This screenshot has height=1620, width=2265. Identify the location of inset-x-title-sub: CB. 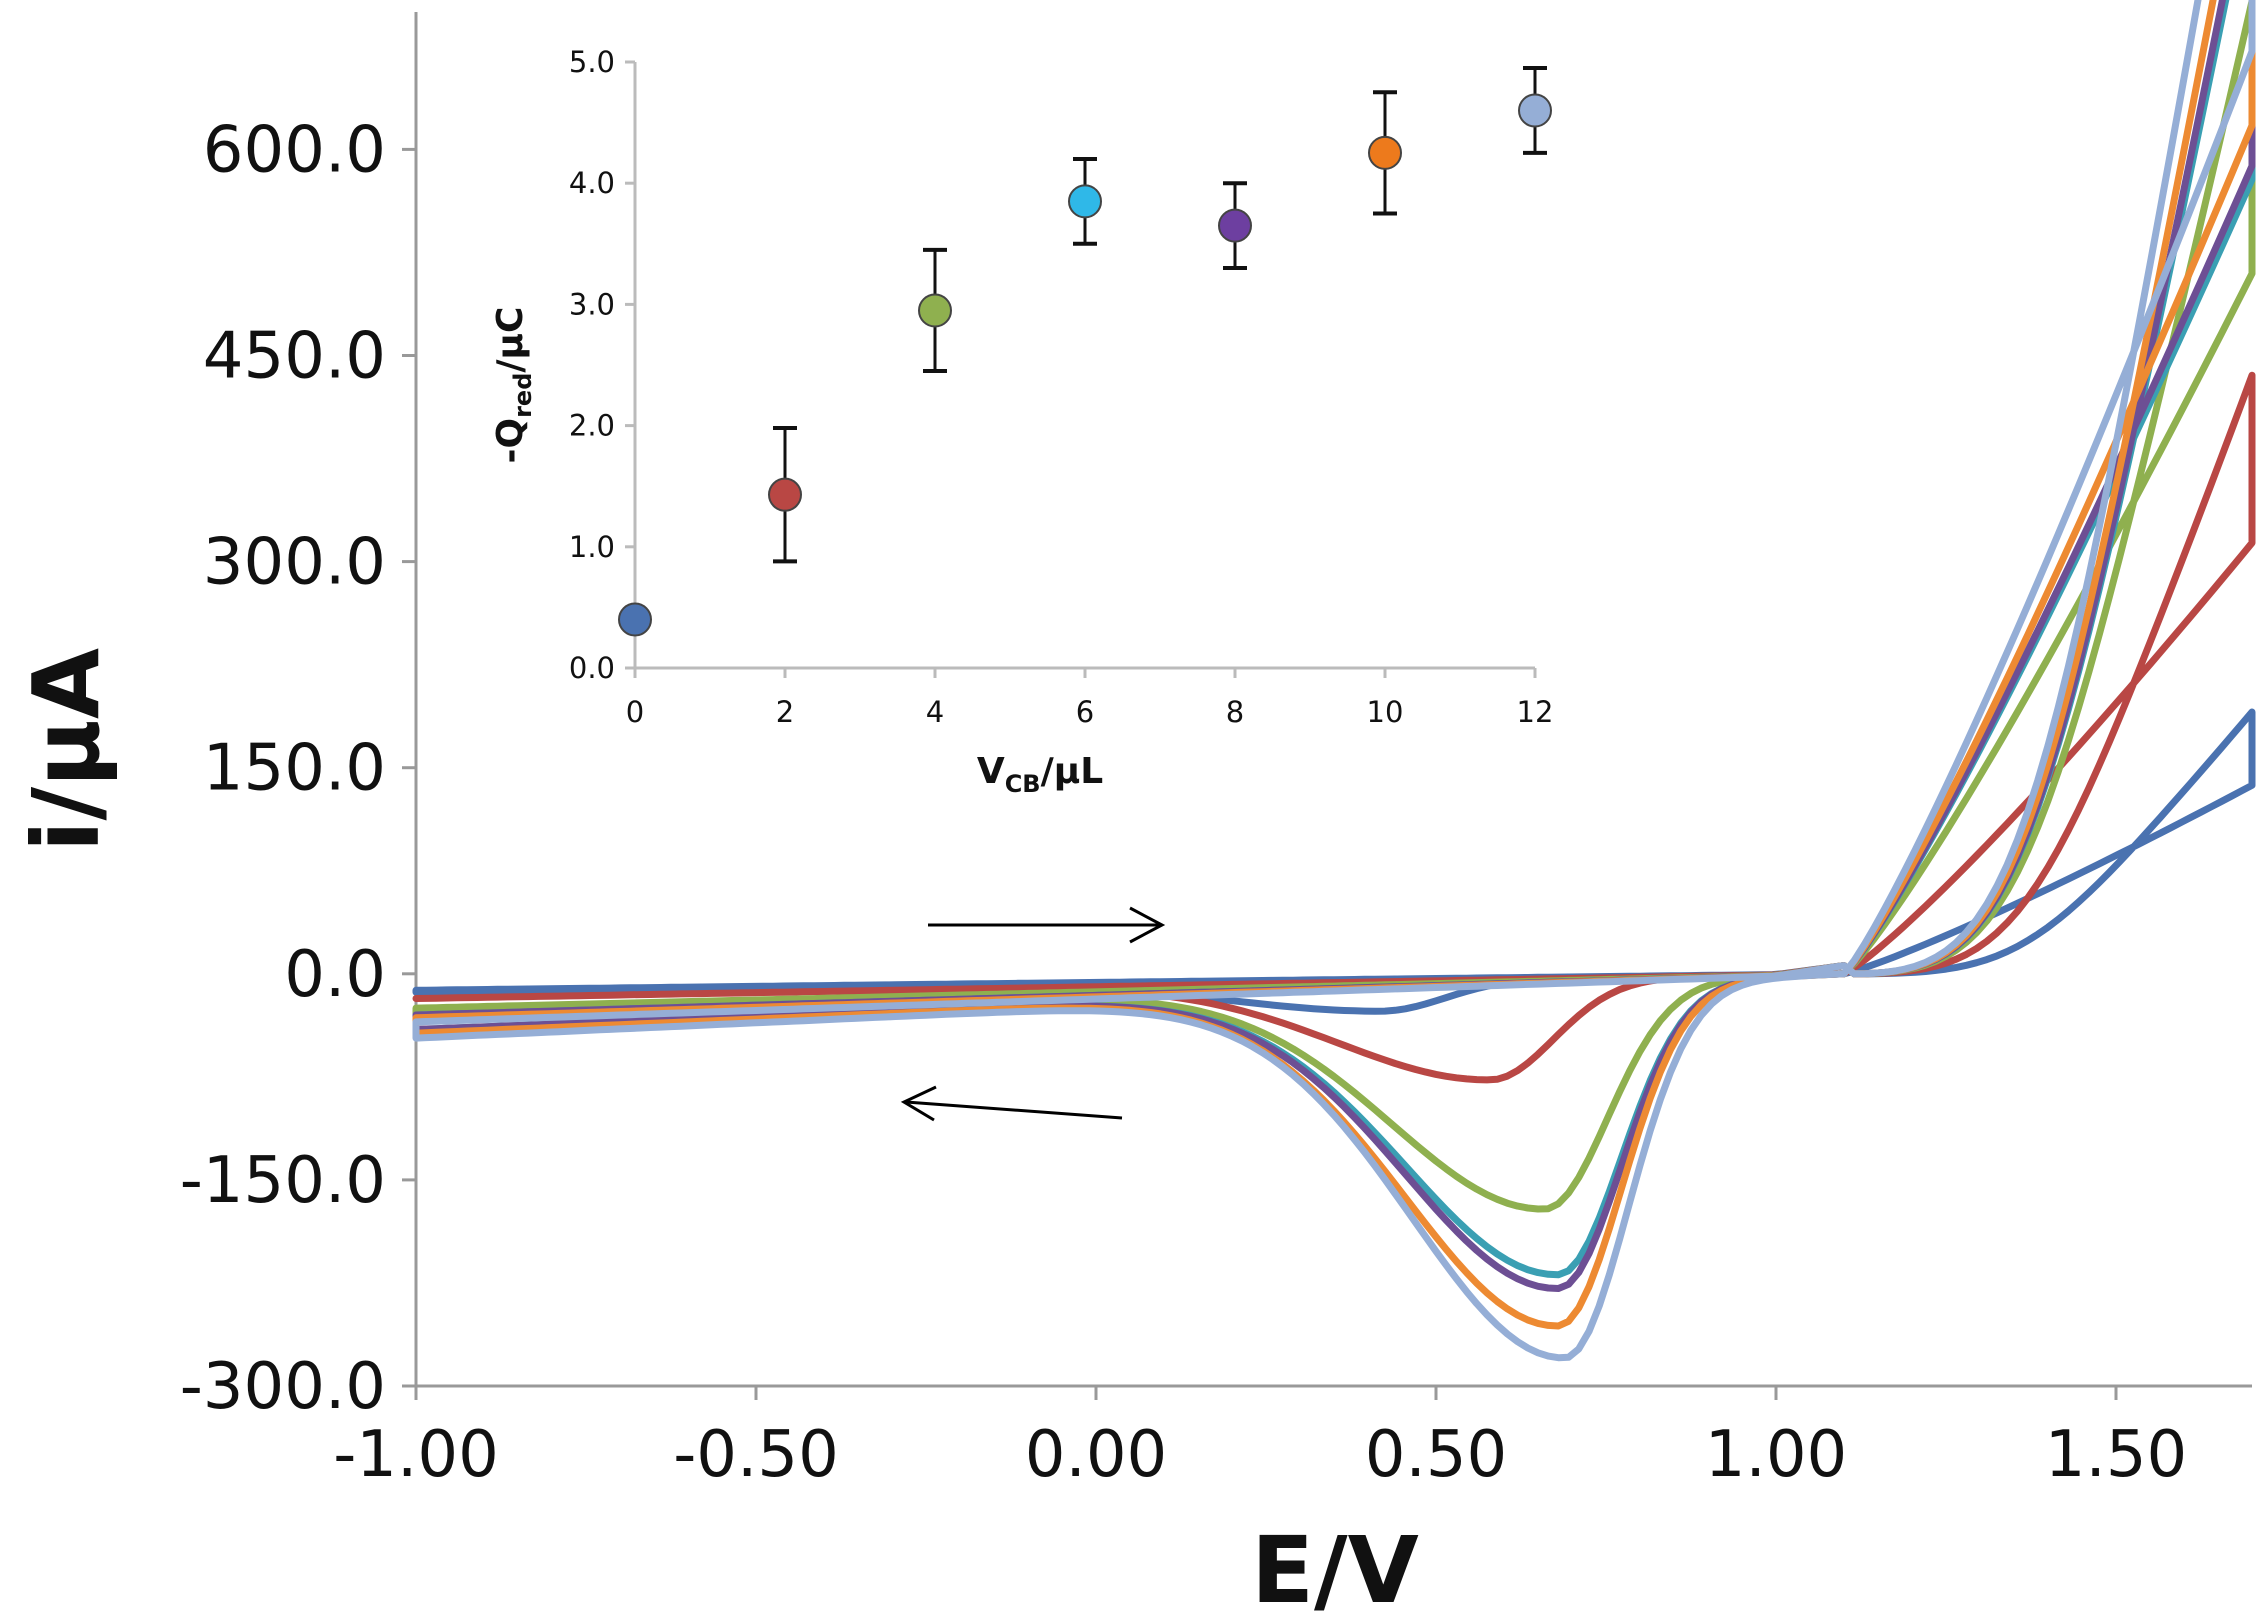
(1023, 784).